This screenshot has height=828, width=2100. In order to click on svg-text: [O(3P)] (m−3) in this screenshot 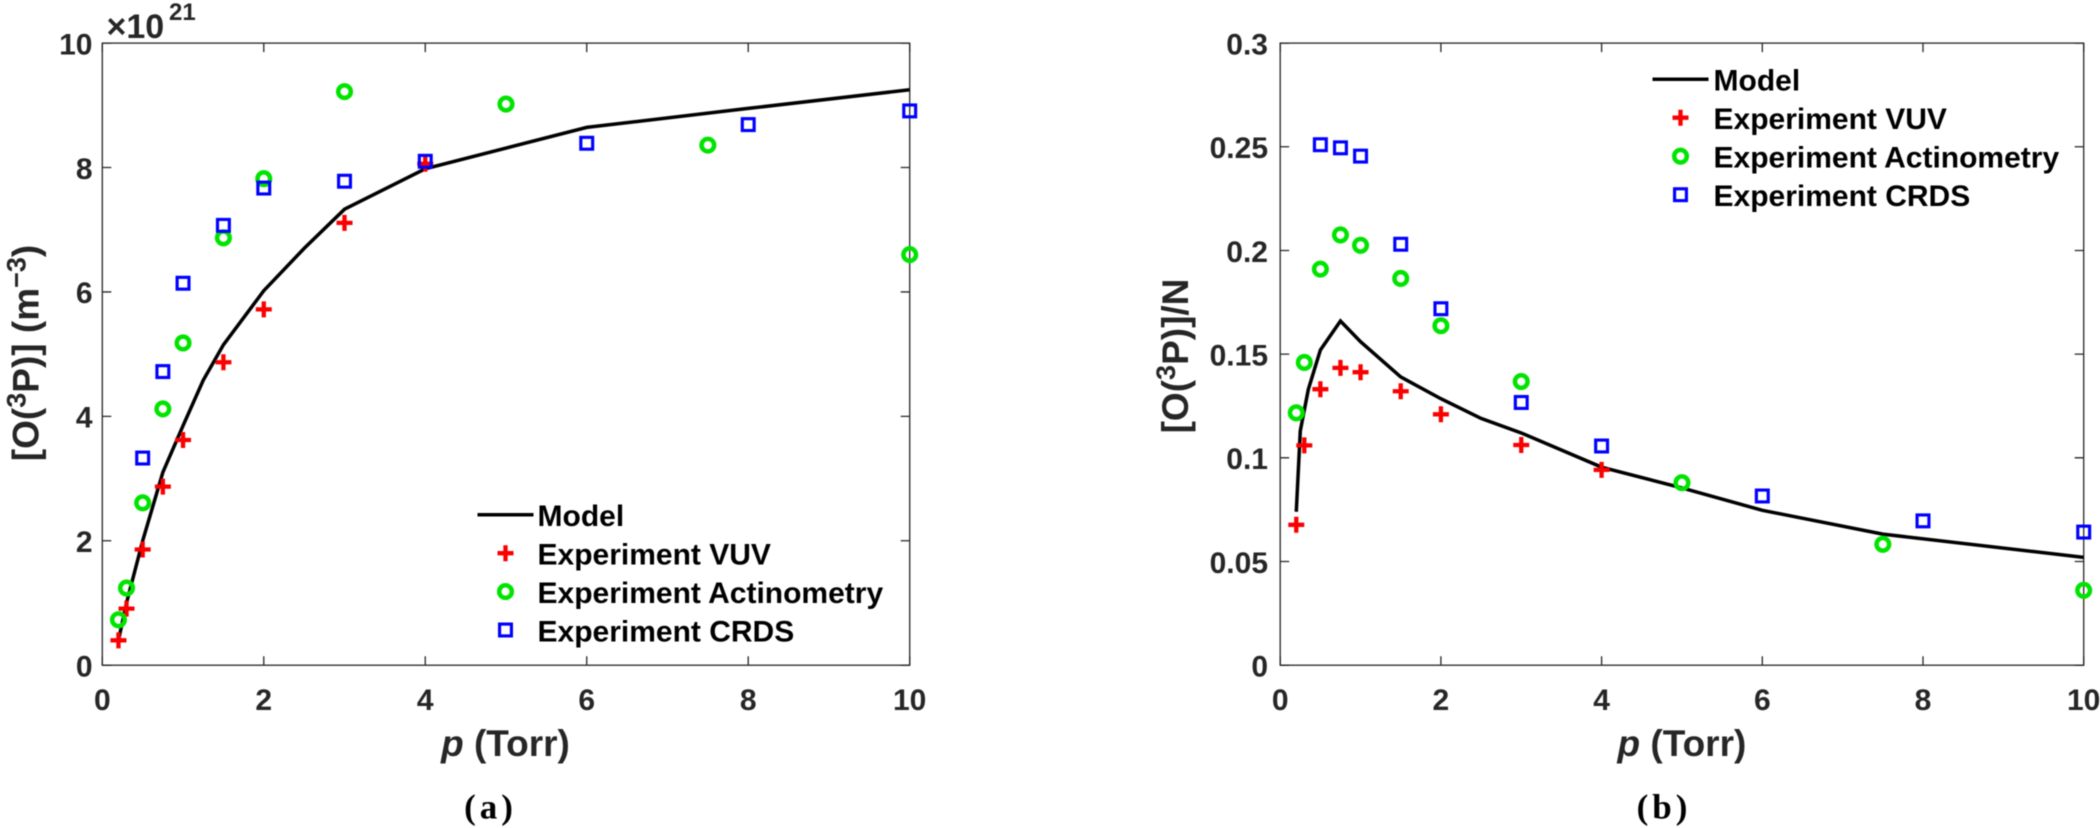, I will do `click(23, 353)`.